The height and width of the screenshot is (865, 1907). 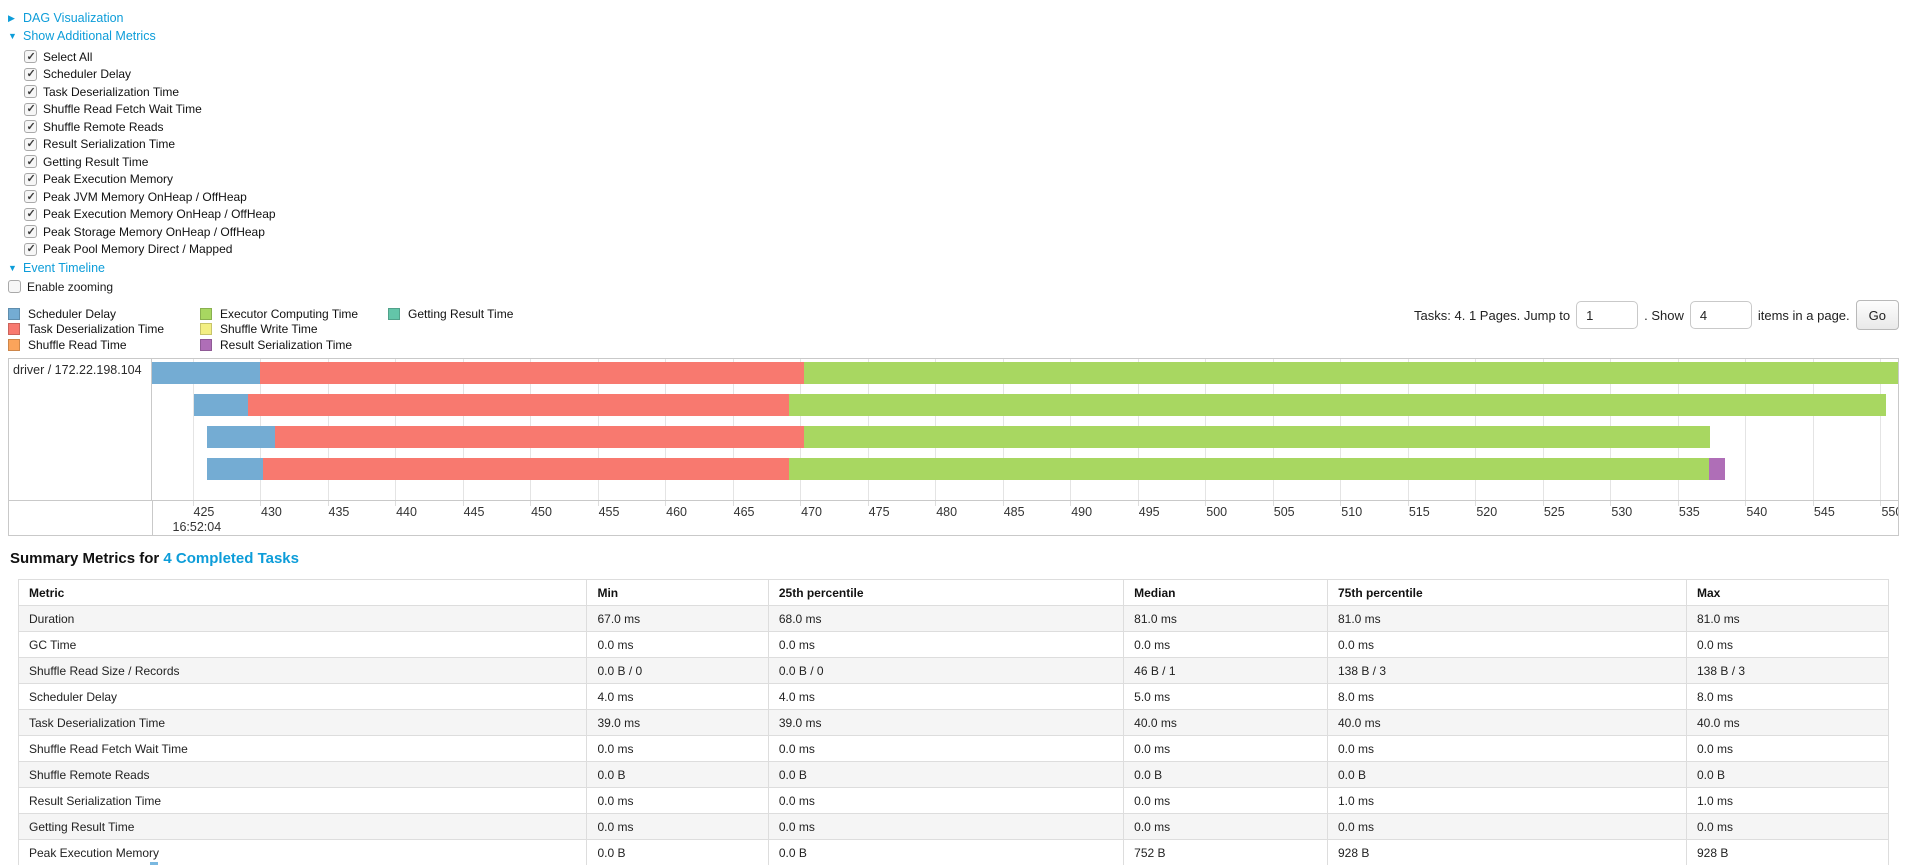 What do you see at coordinates (1507, 852) in the screenshot?
I see `cell-p75: 928 B` at bounding box center [1507, 852].